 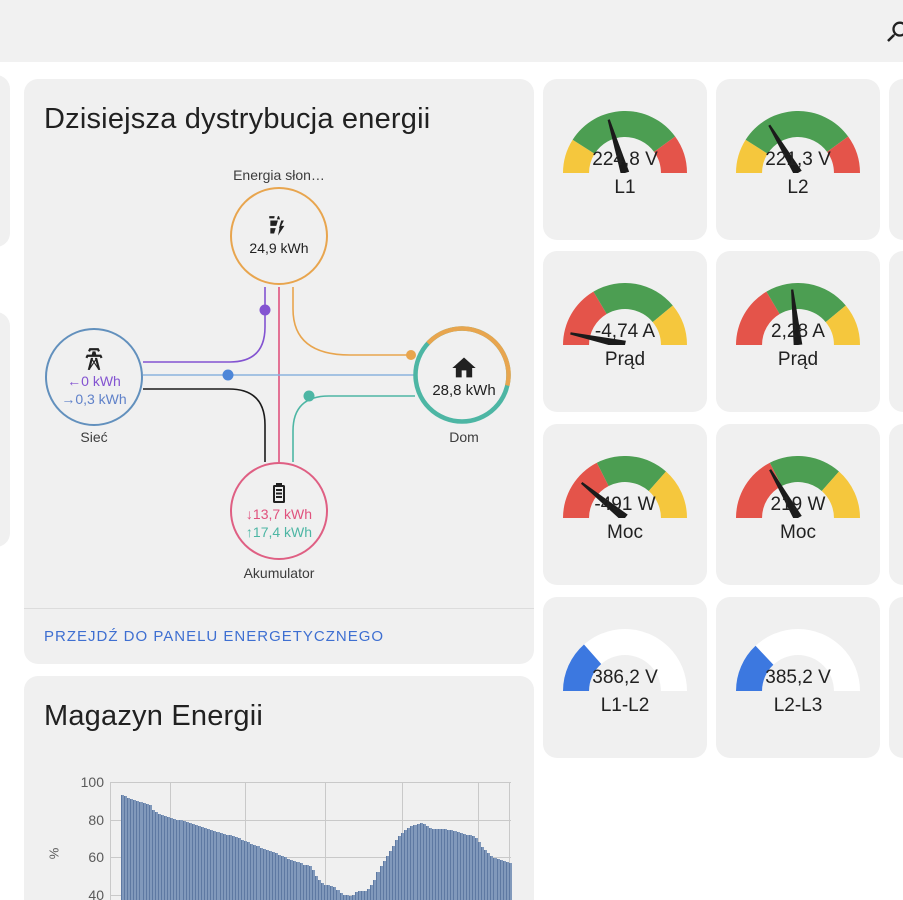 I want to click on gauge-card-moc-4: -491 W Moc, so click(x=625, y=504).